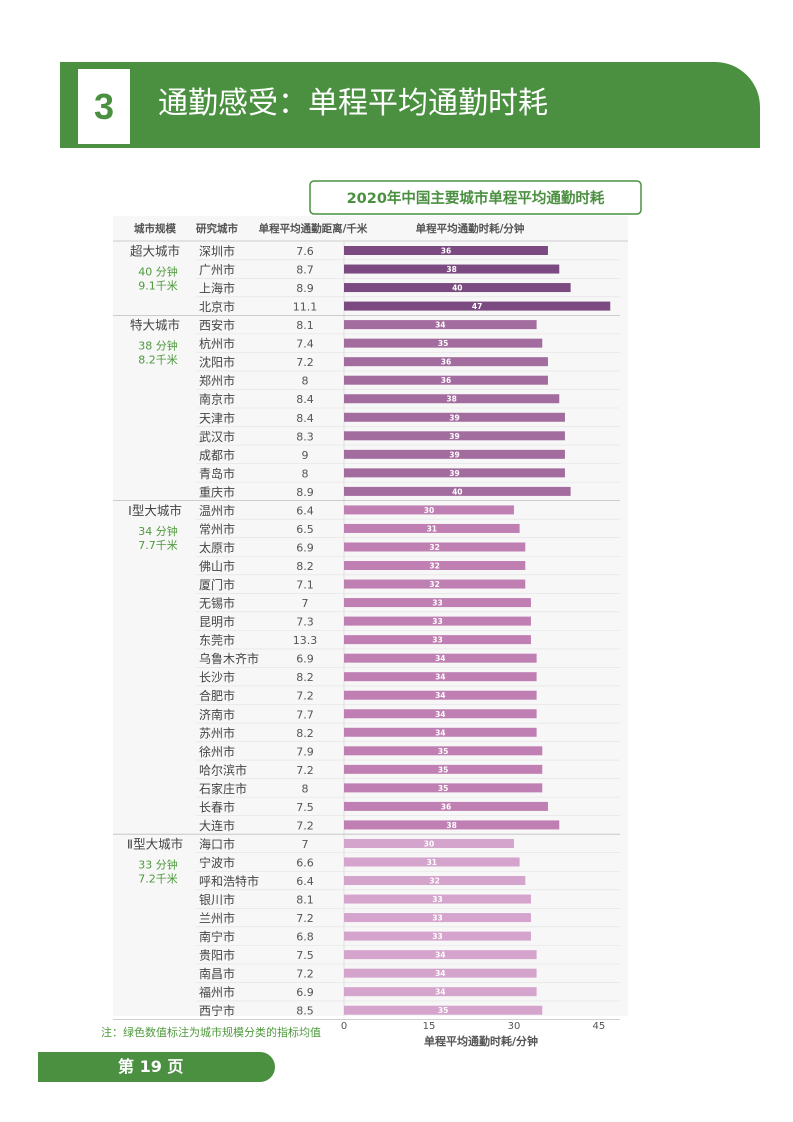 This screenshot has height=1122, width=793. Describe the element at coordinates (305, 455) in the screenshot. I see `city-distance: 9` at that location.